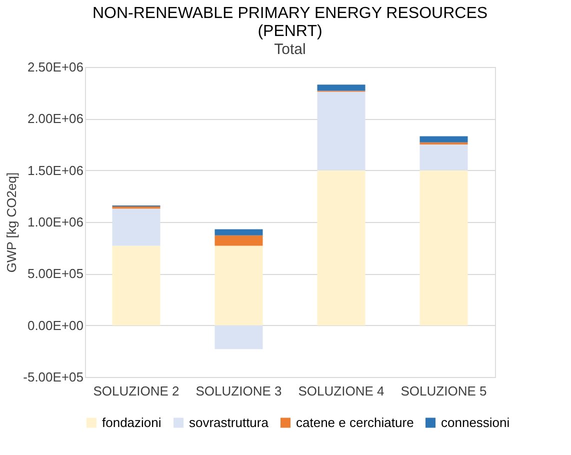 This screenshot has width=571, height=455. Describe the element at coordinates (341, 391) in the screenshot. I see `x-tick-label: SOLUZIONE 4` at that location.